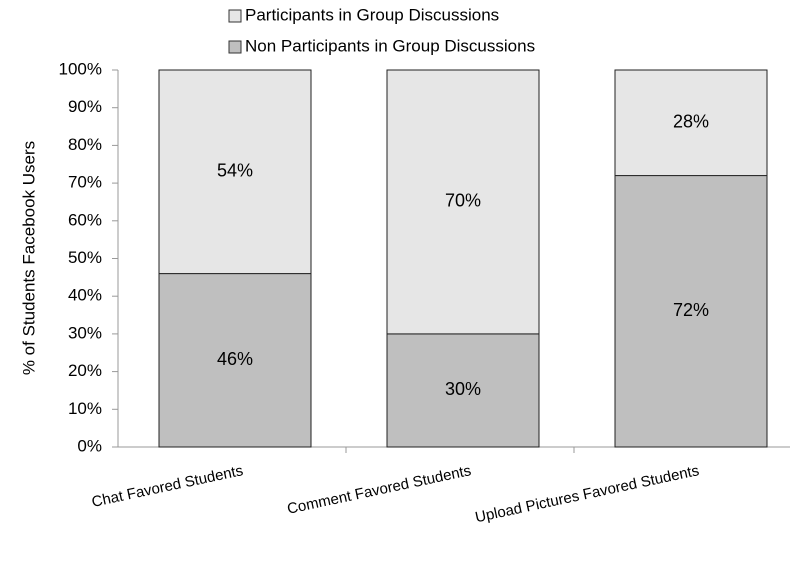 This screenshot has height=574, width=791. I want to click on y-tick-label: 80%, so click(85, 144).